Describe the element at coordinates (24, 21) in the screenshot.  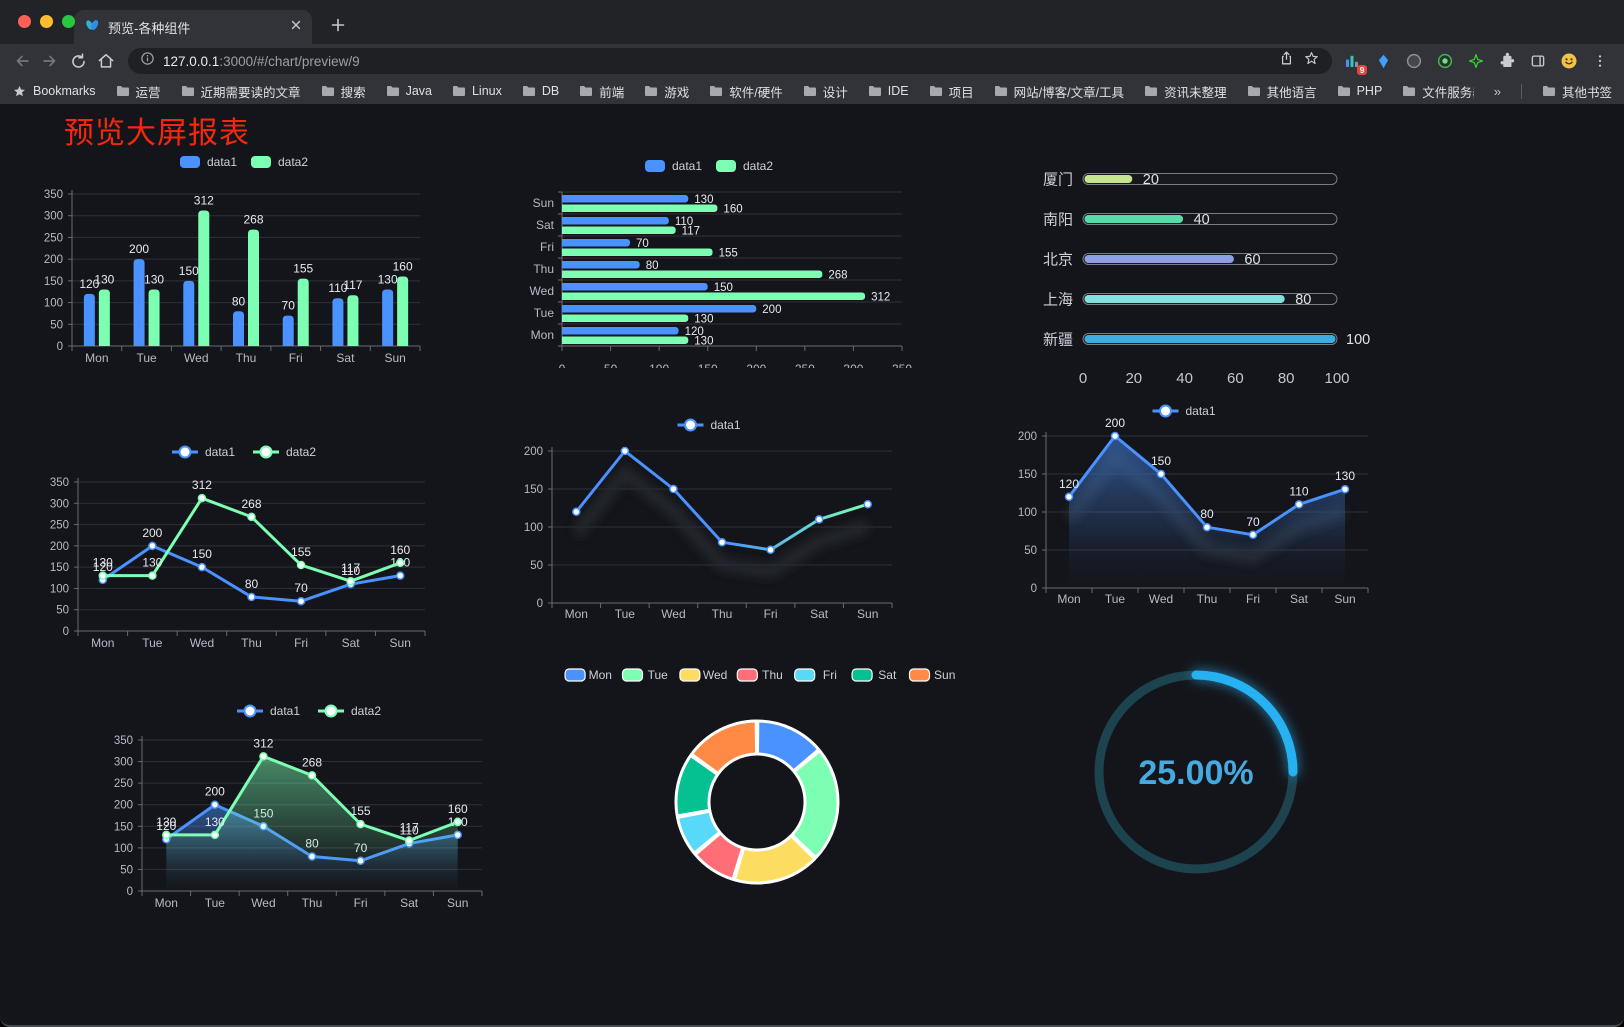
I see `close-window-button` at that location.